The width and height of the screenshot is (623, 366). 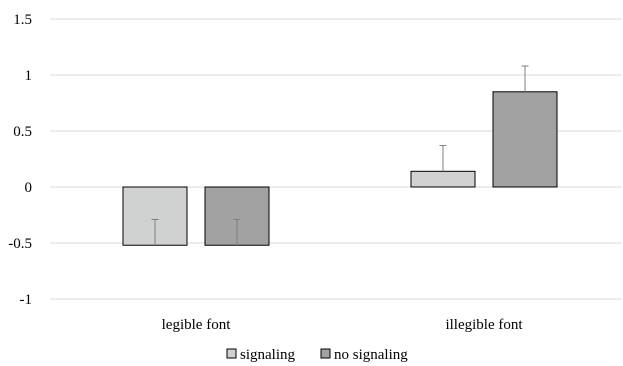 I want to click on category-label: legible font, so click(x=197, y=325).